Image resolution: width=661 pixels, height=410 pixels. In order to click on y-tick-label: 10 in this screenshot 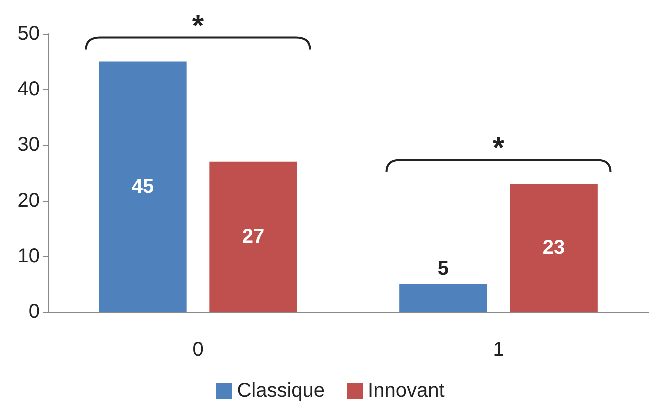, I will do `click(29, 256)`.